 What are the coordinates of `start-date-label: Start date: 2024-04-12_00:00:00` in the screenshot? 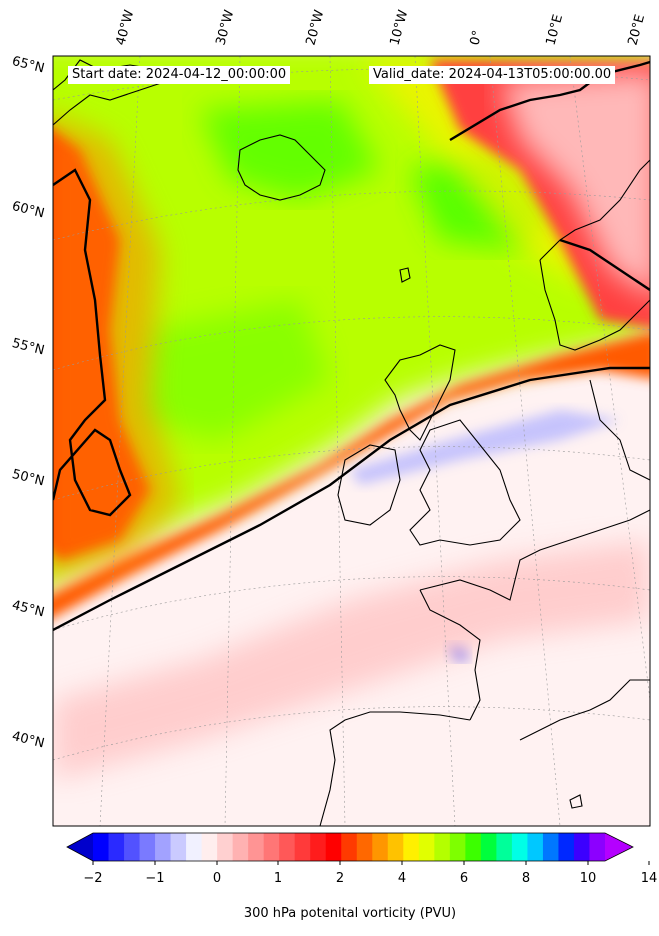 It's located at (179, 75).